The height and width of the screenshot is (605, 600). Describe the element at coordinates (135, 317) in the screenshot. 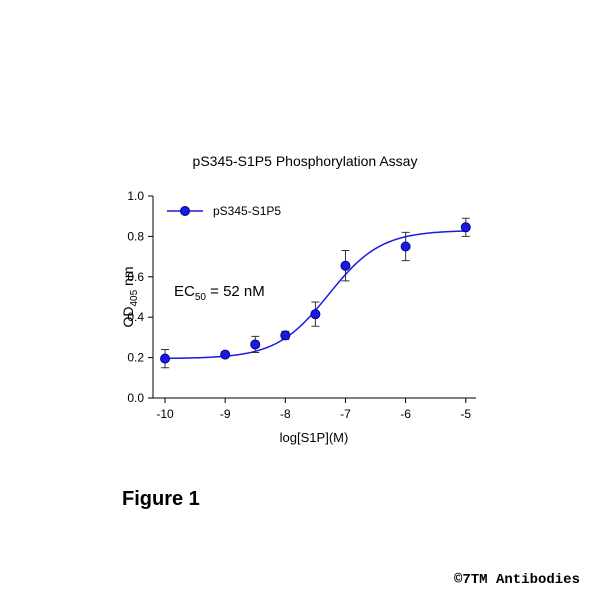

I see `y-tick-label: 0.4` at that location.